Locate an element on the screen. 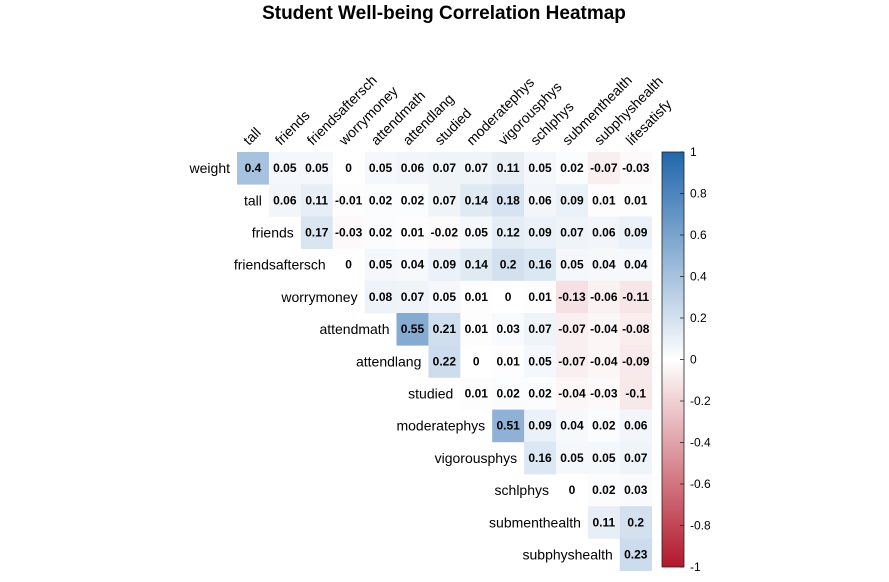 The height and width of the screenshot is (582, 889). cell-value-label: -0.01 is located at coordinates (349, 200).